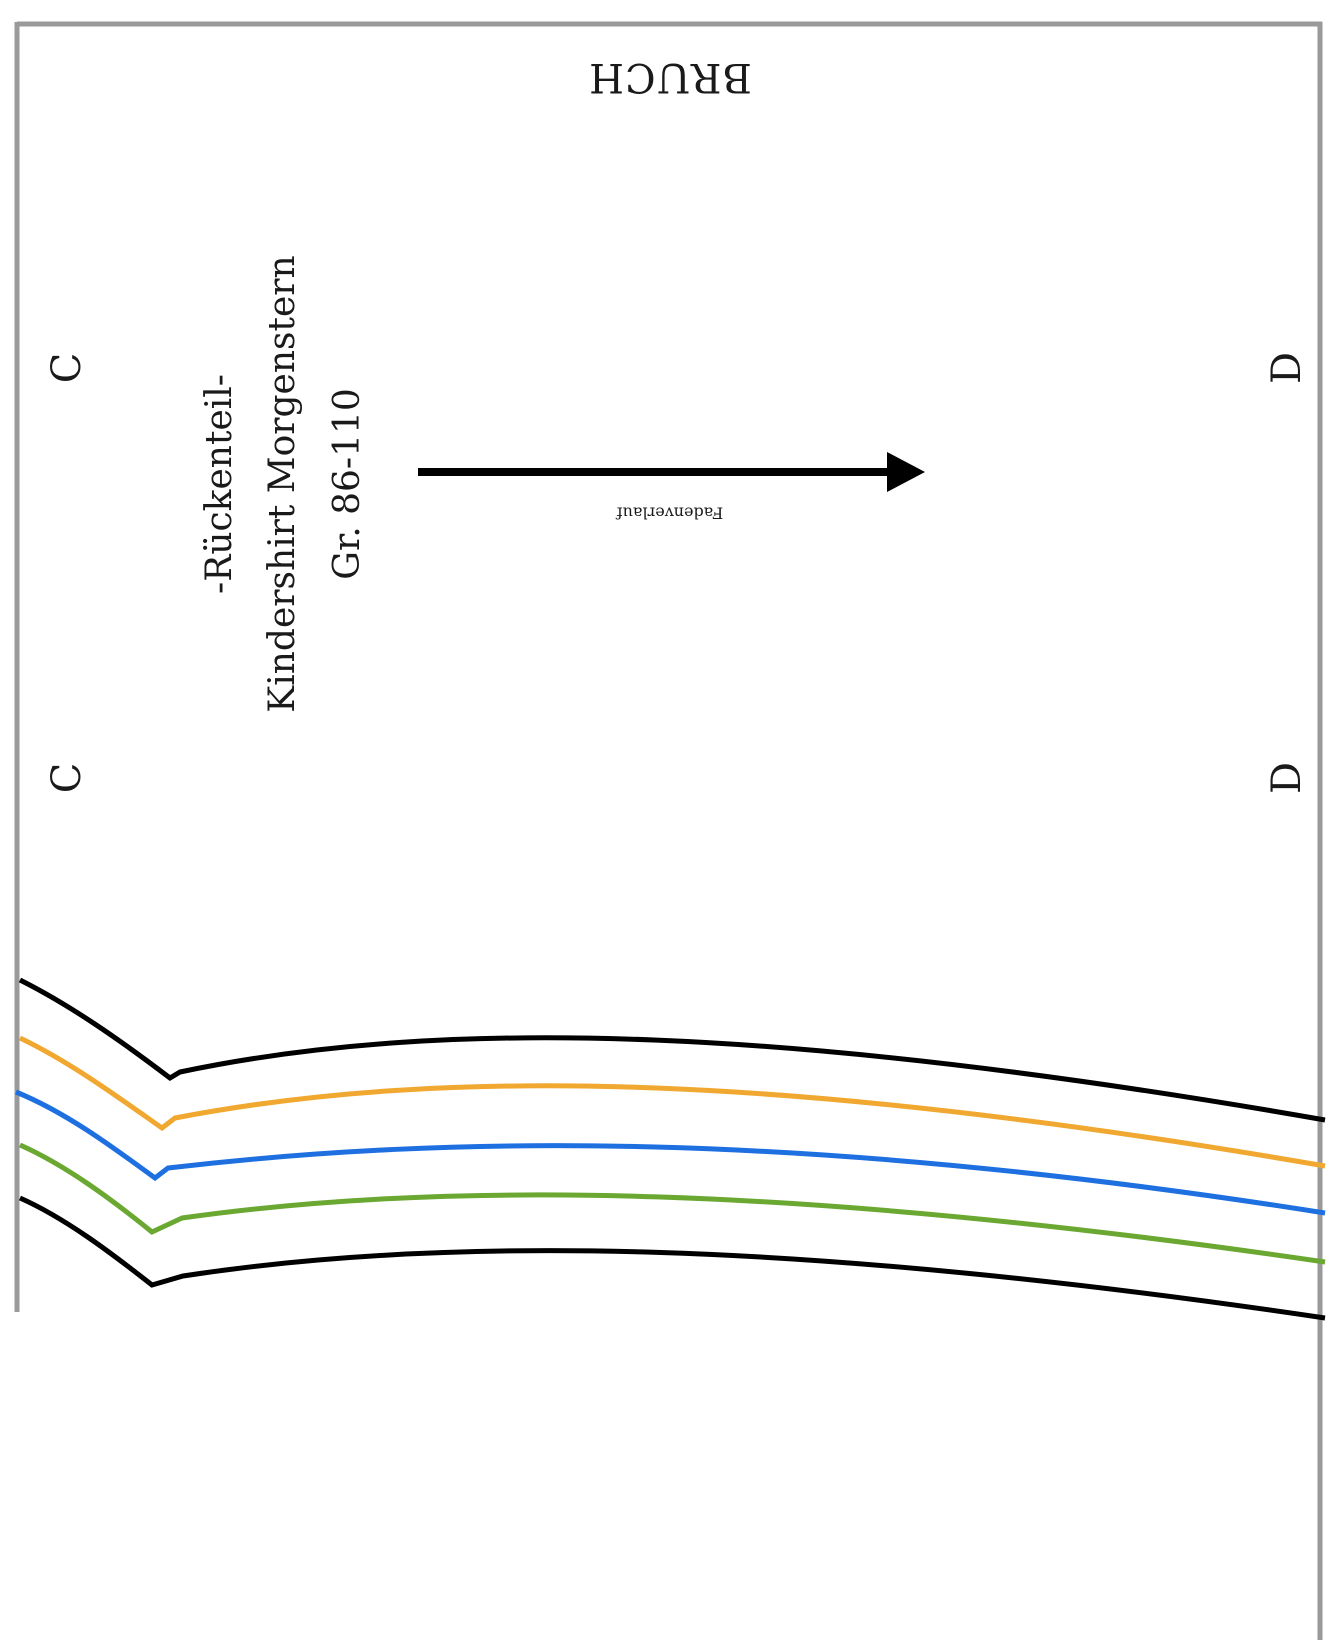 The width and height of the screenshot is (1335, 1640). What do you see at coordinates (67, 368) in the screenshot?
I see `notch-mark-c-top: C` at bounding box center [67, 368].